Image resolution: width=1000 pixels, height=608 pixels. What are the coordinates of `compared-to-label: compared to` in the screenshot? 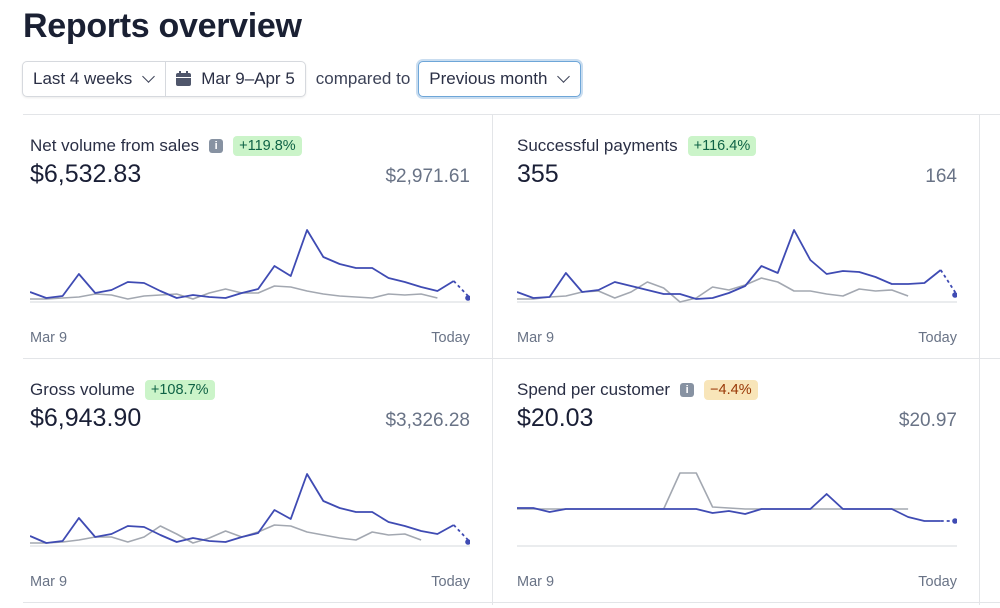 It's located at (363, 78).